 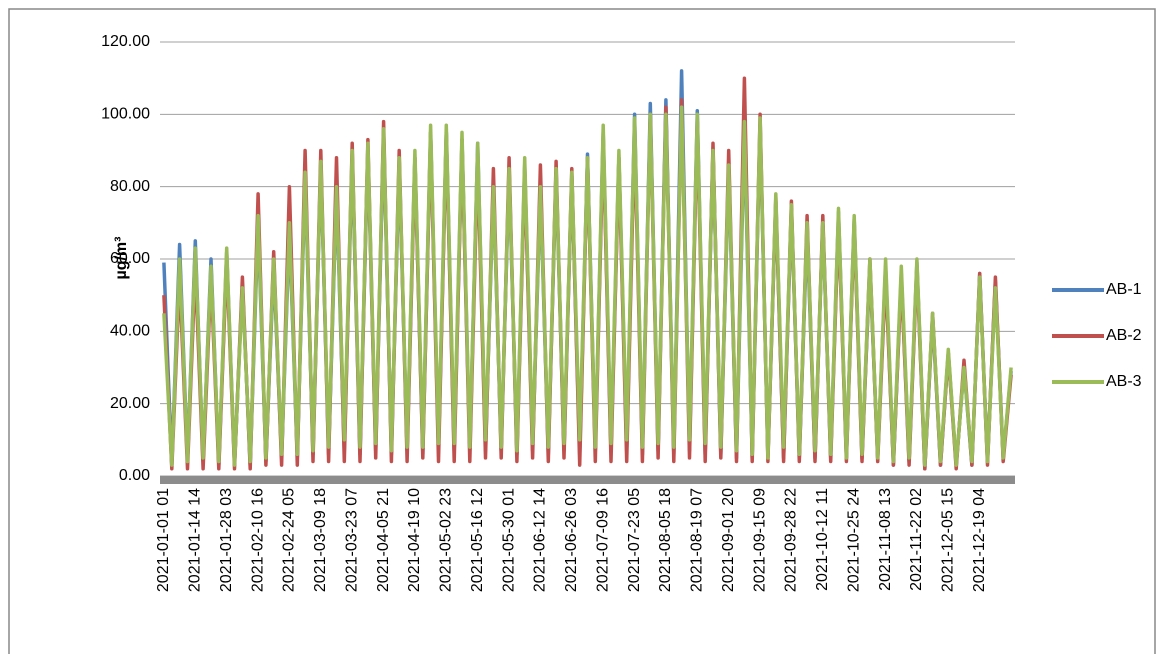 I want to click on y-tick-label: 40.00, so click(x=130, y=331).